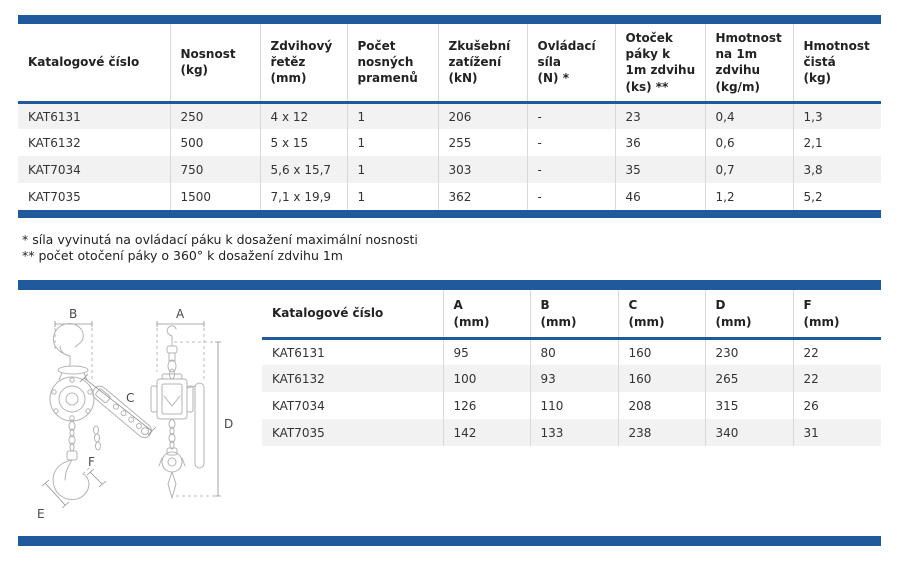 The width and height of the screenshot is (903, 567). Describe the element at coordinates (449, 541) in the screenshot. I see `accent-bar-page-bottom` at that location.